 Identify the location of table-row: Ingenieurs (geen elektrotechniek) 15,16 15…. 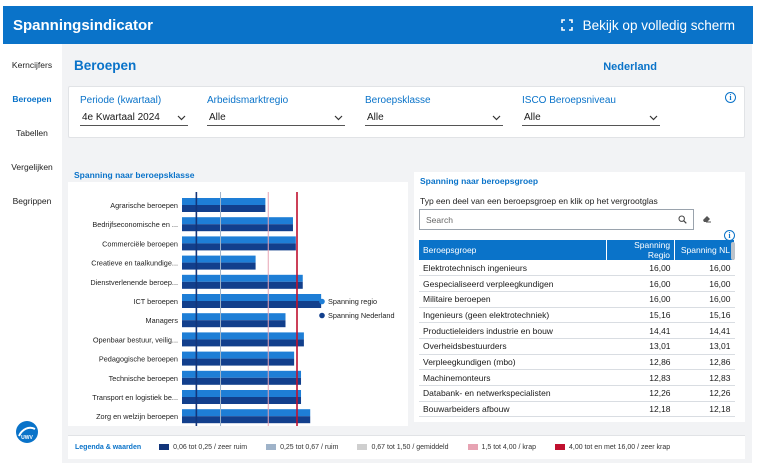
(577, 315).